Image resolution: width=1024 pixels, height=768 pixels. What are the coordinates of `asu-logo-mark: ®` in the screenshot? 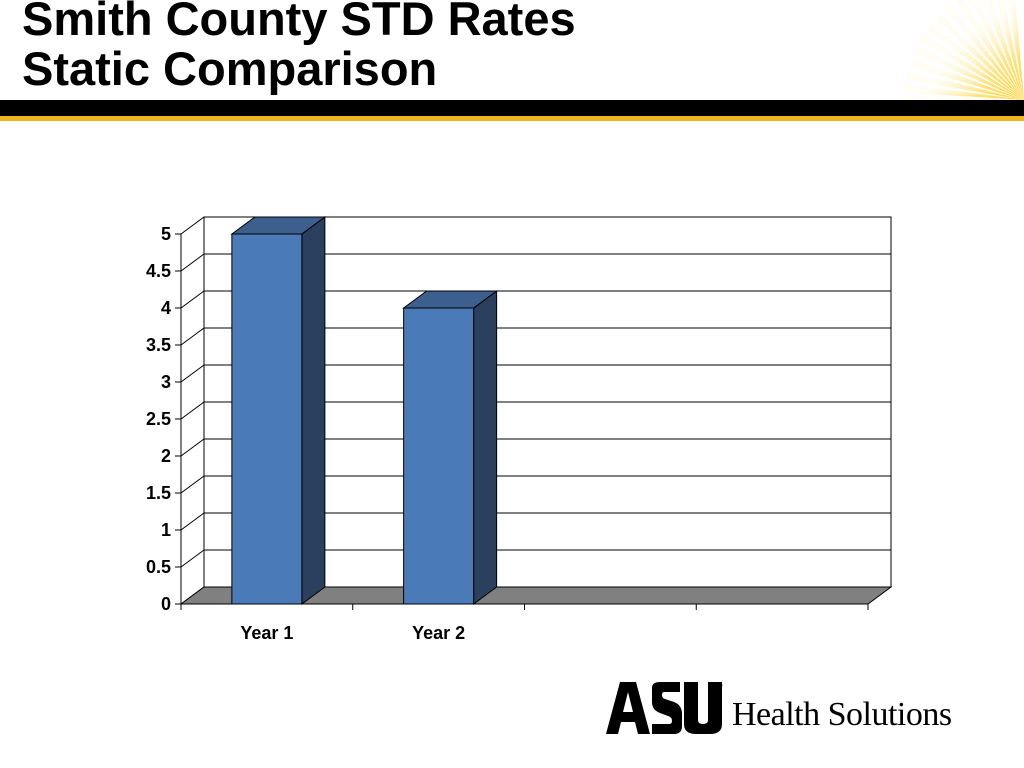 It's located at (664, 708).